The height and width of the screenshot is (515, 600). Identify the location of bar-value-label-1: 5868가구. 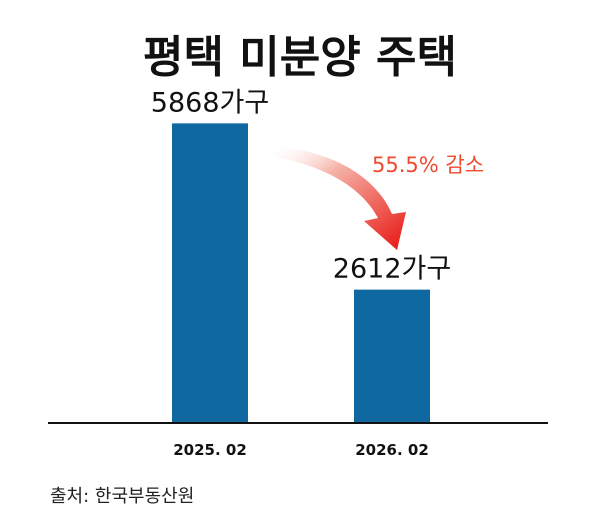
(210, 102).